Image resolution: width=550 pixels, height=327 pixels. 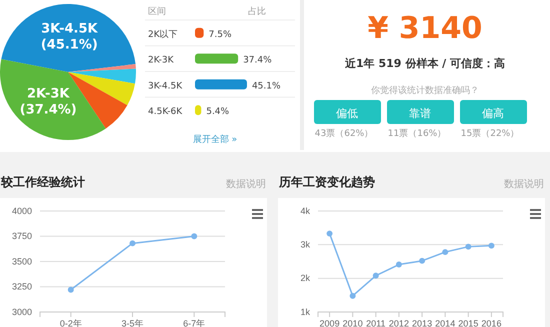 What do you see at coordinates (347, 112) in the screenshot?
I see `vote-button: 偏低` at bounding box center [347, 112].